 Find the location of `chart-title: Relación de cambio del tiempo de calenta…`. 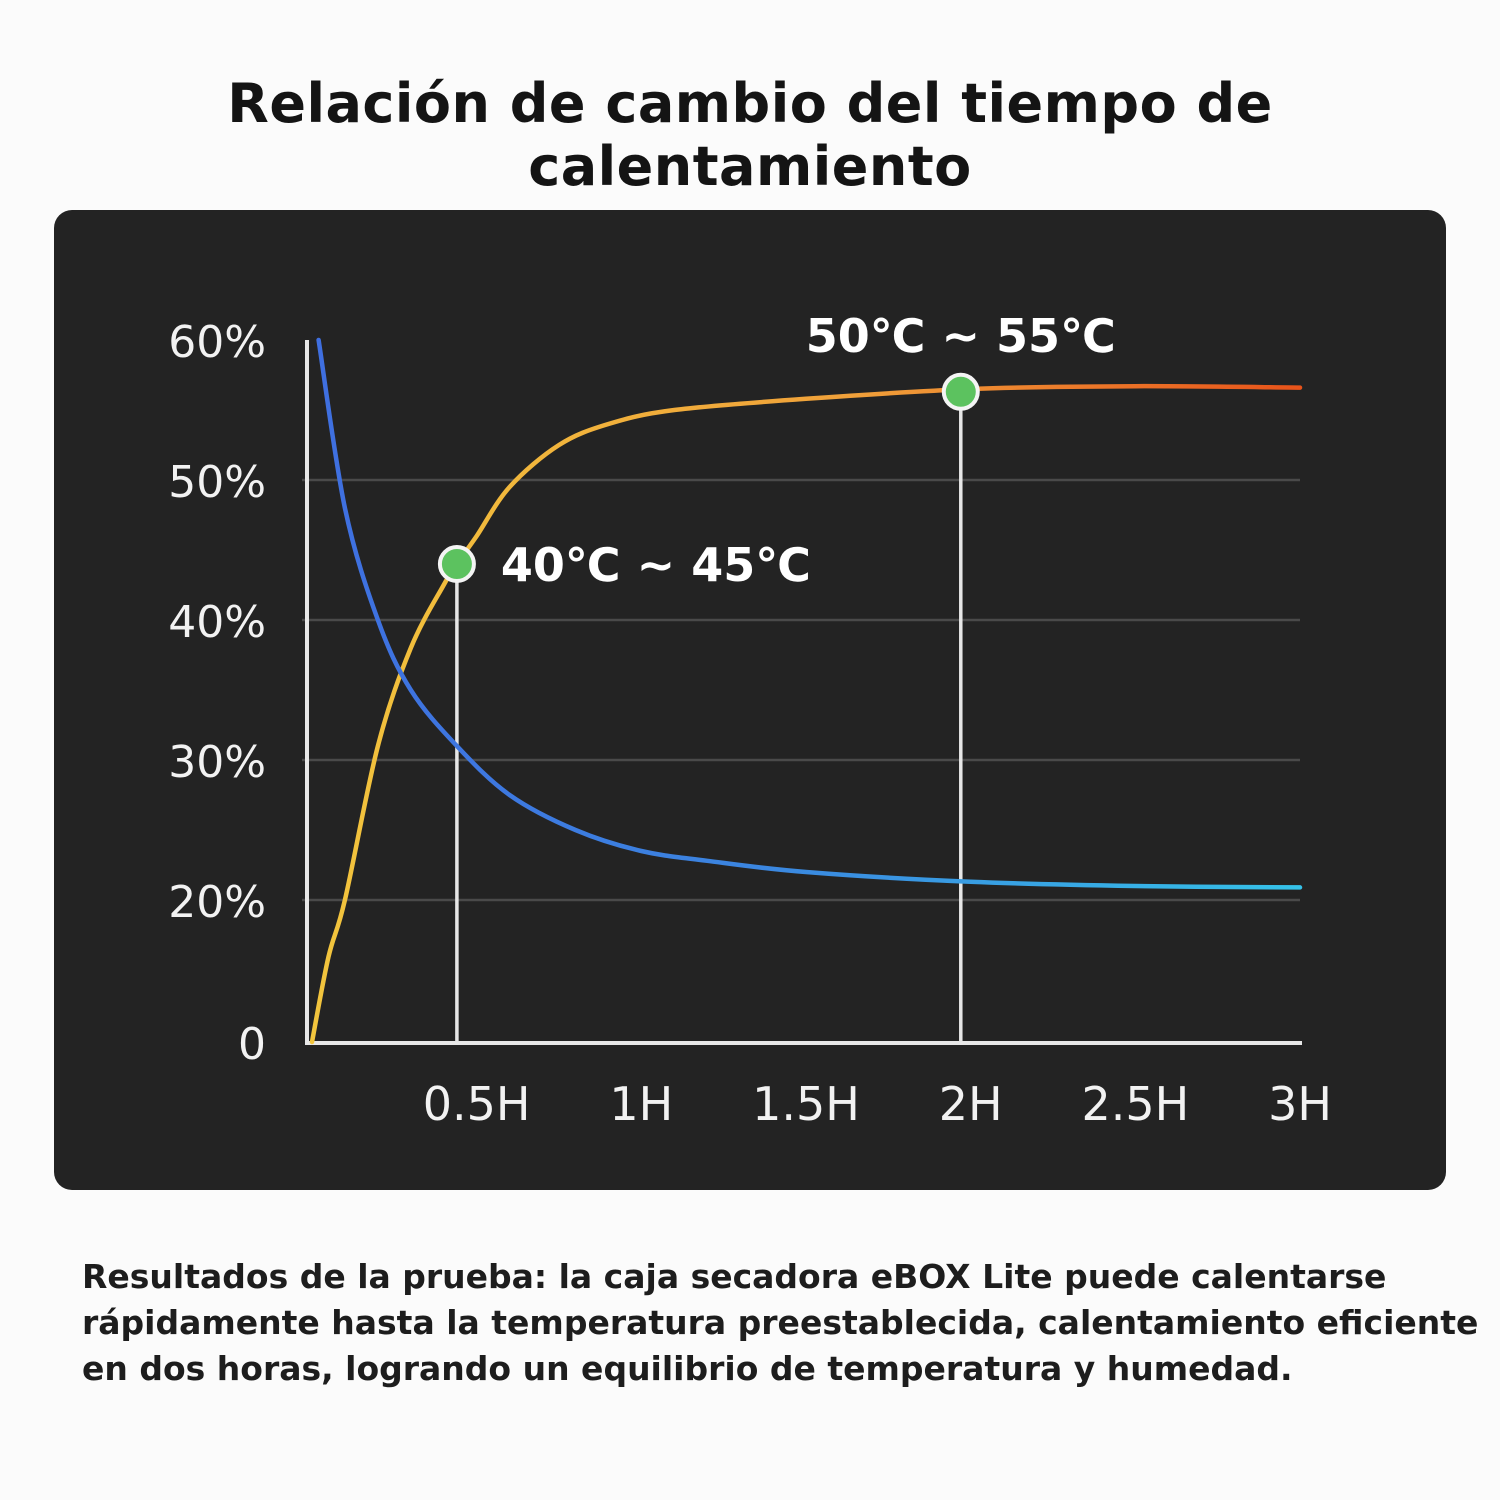

chart-title: Relación de cambio del tiempo de calenta… is located at coordinates (750, 135).